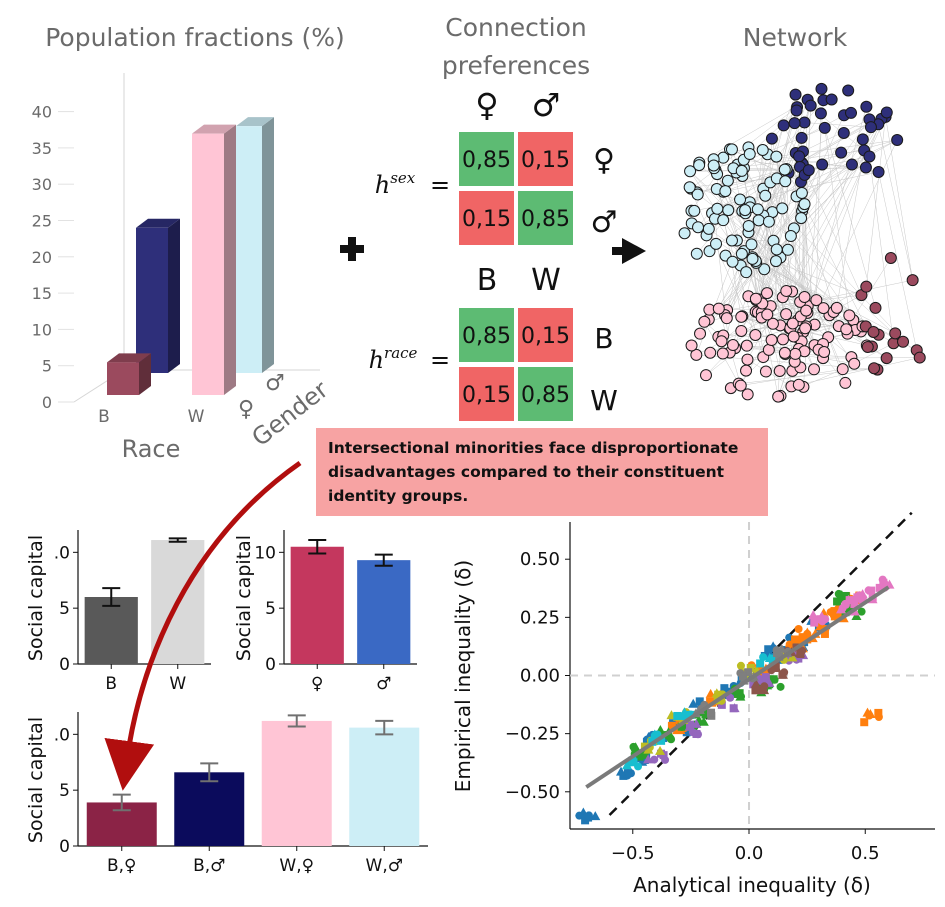  Describe the element at coordinates (545, 336) in the screenshot. I see `matrix-cell-value: 0,15` at that location.